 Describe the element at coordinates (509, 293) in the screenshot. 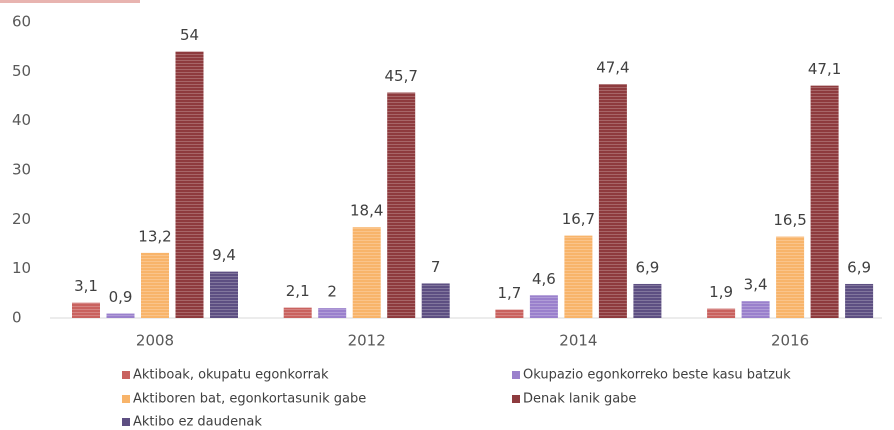

I see `data-label: 1,7` at that location.